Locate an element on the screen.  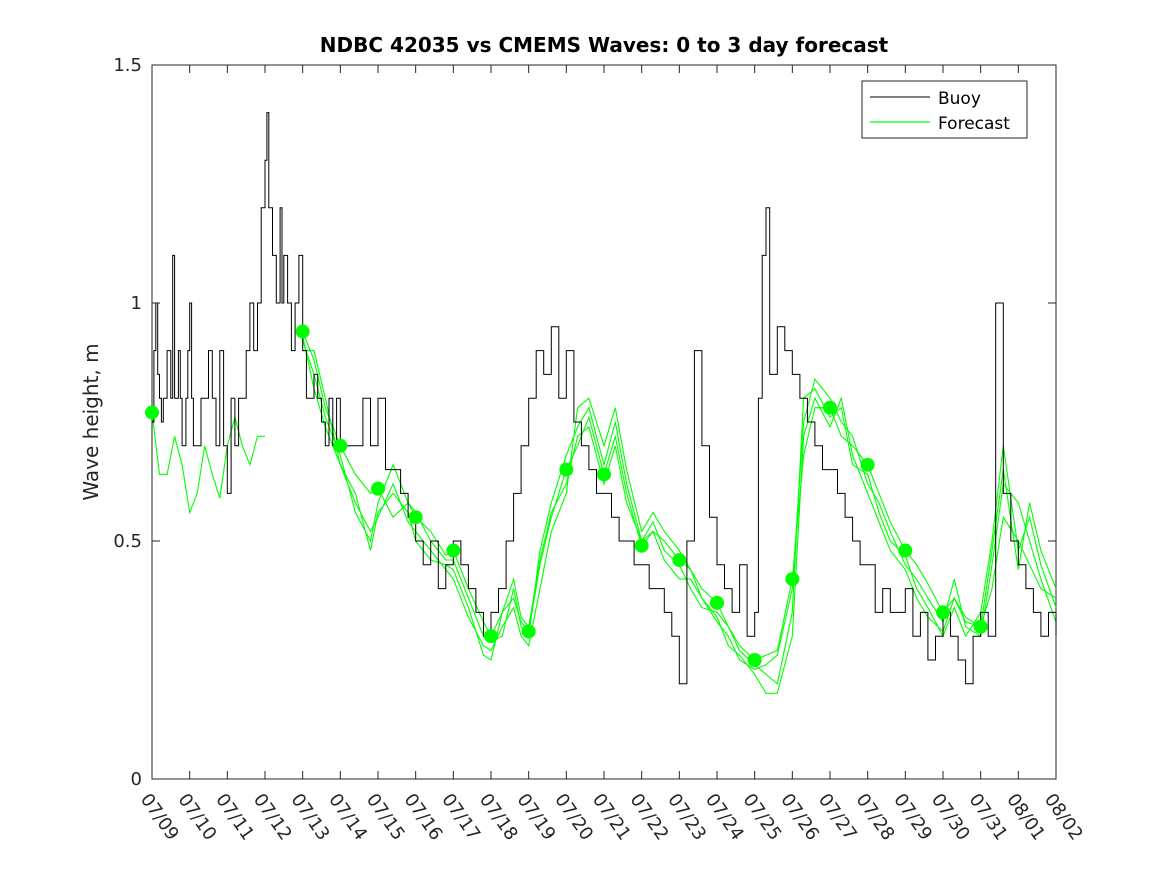
legend-label-buoy: Buoy is located at coordinates (959, 99).